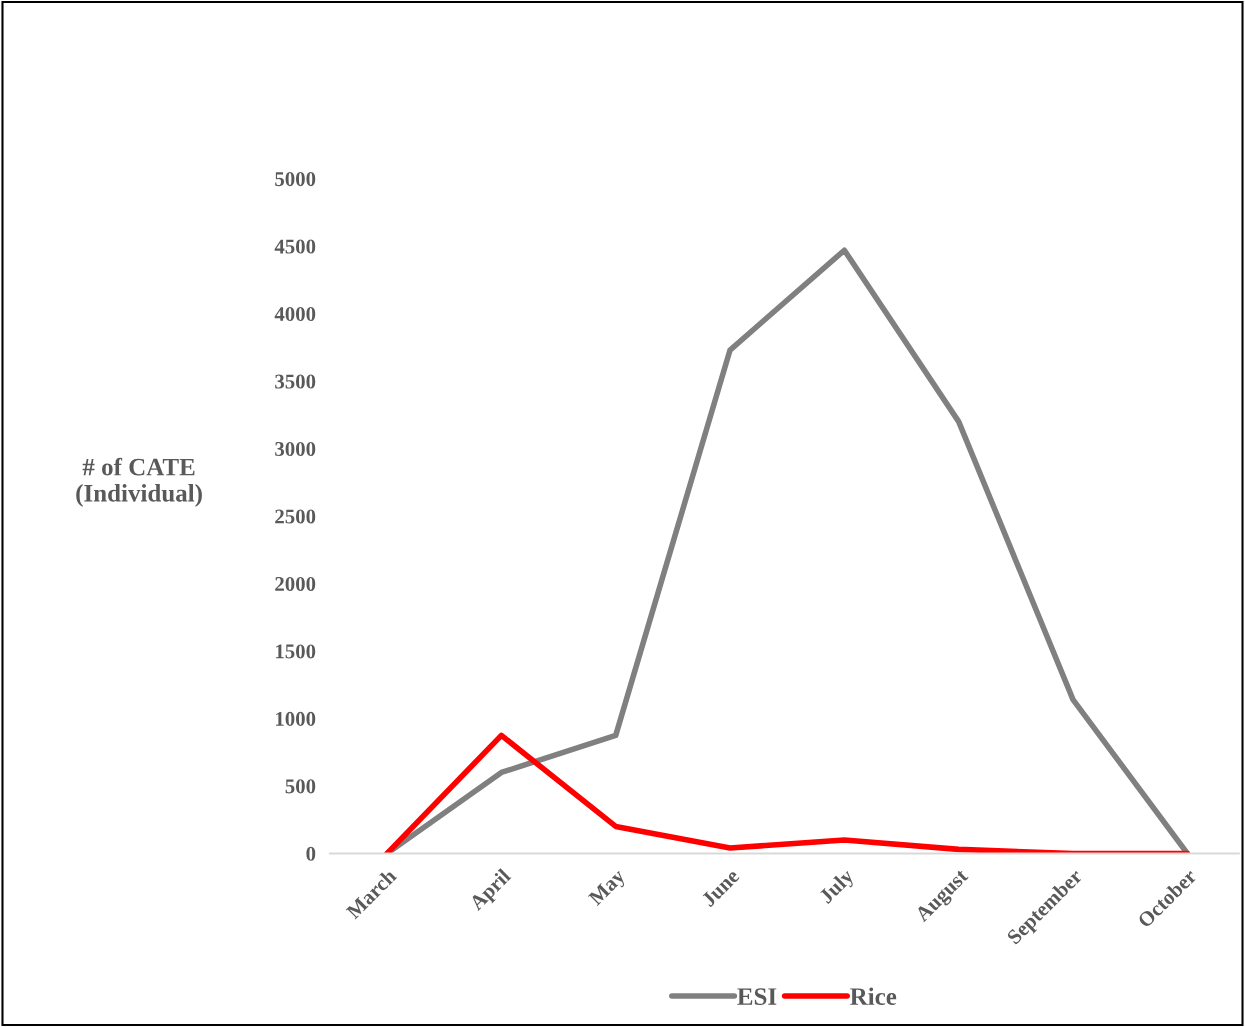  What do you see at coordinates (295, 583) in the screenshot?
I see `y-tick-label: 2000` at bounding box center [295, 583].